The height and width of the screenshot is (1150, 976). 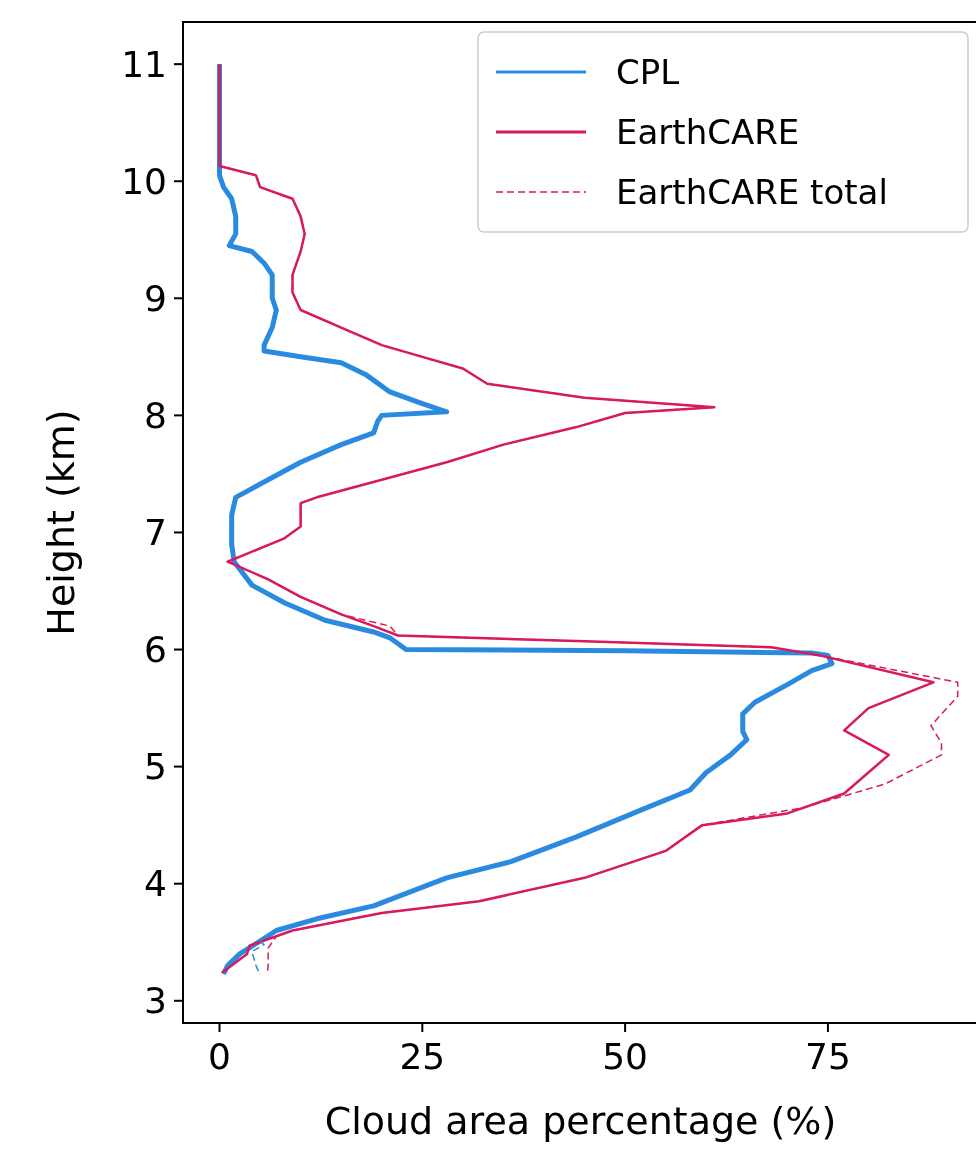 I want to click on legend-label: EarthCARE, so click(x=708, y=131).